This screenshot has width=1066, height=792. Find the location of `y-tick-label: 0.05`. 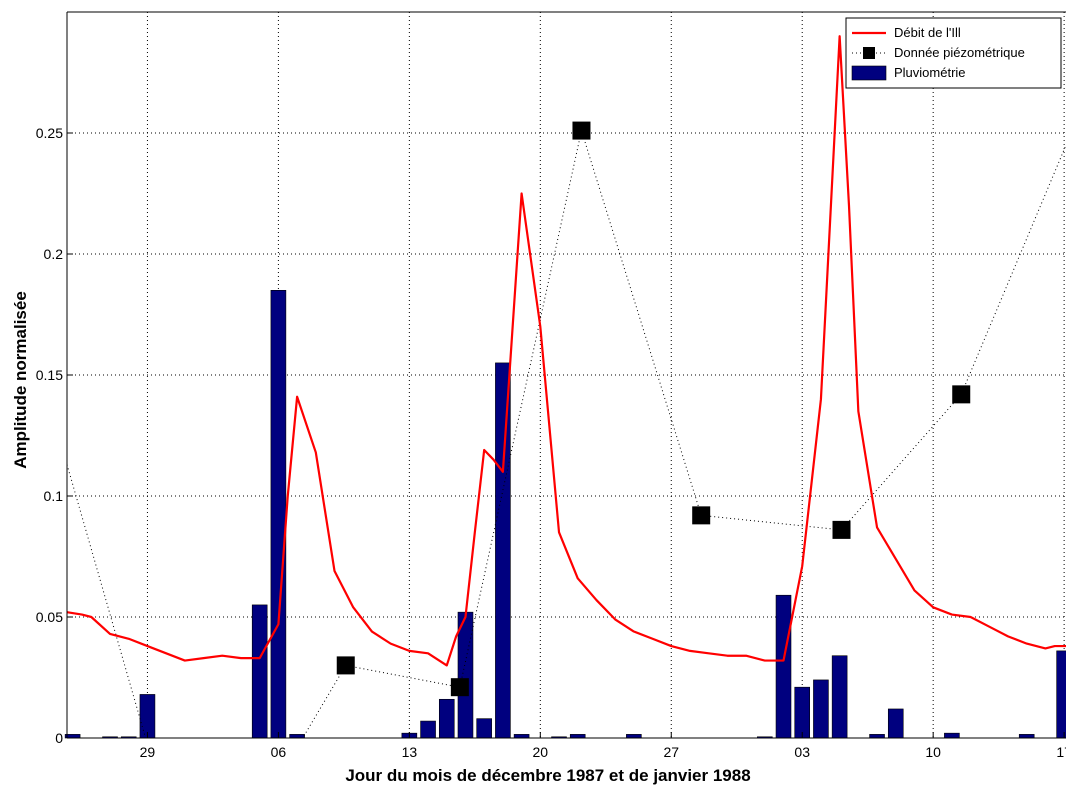

y-tick-label: 0.05 is located at coordinates (49, 617).